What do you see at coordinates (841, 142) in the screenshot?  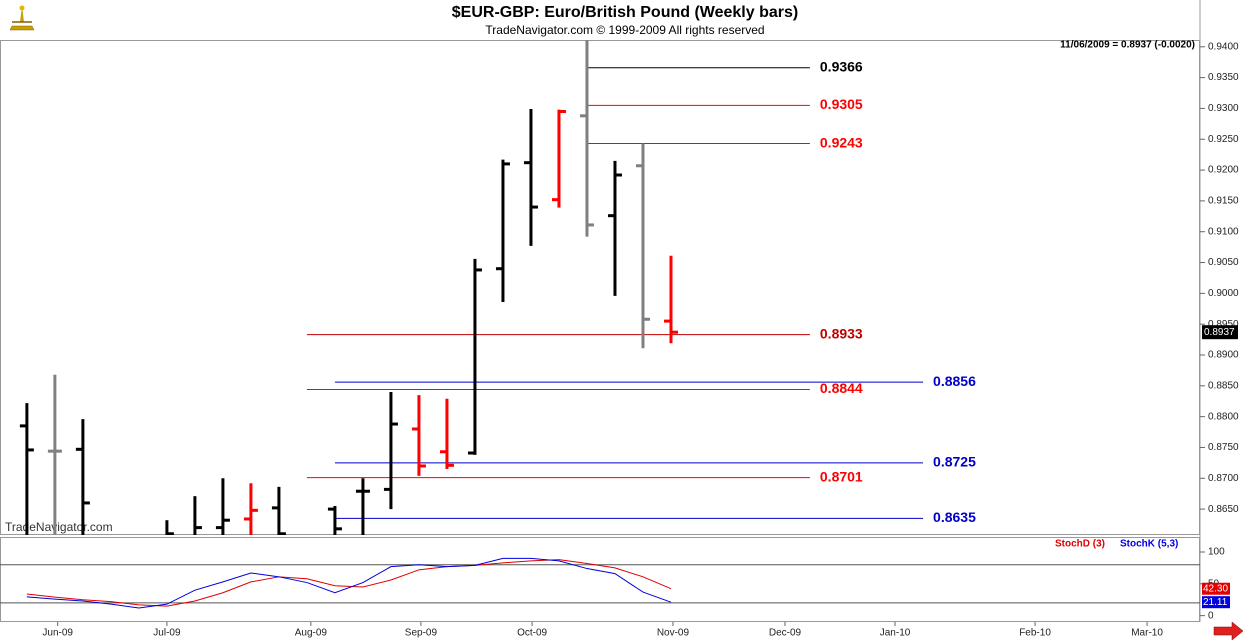 I see `level-label: 0.9243` at bounding box center [841, 142].